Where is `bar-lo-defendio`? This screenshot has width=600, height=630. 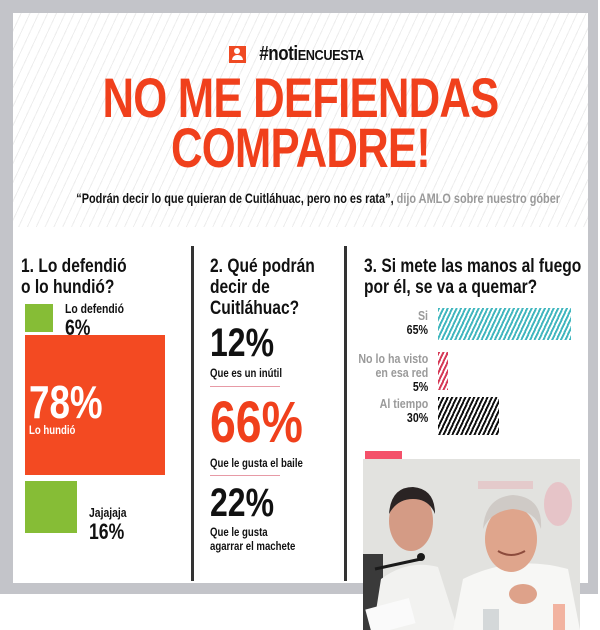
bar-lo-defendio is located at coordinates (39, 318).